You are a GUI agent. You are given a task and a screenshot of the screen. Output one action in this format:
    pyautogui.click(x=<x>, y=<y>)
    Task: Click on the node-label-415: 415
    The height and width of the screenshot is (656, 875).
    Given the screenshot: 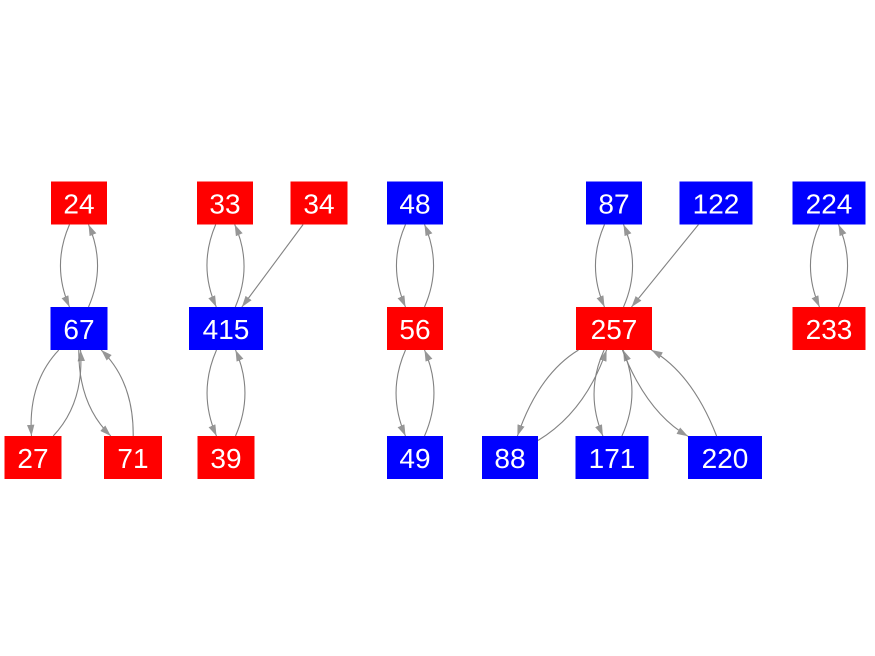 What is the action you would take?
    pyautogui.click(x=226, y=329)
    